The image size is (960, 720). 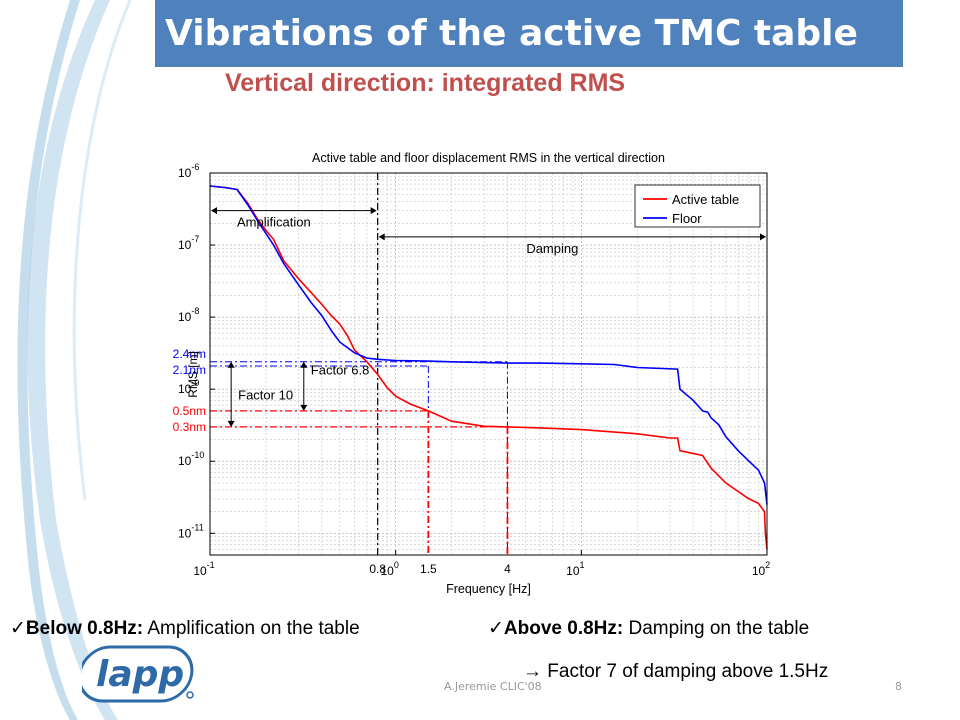 What do you see at coordinates (705, 199) in the screenshot?
I see `legend-label: Active table` at bounding box center [705, 199].